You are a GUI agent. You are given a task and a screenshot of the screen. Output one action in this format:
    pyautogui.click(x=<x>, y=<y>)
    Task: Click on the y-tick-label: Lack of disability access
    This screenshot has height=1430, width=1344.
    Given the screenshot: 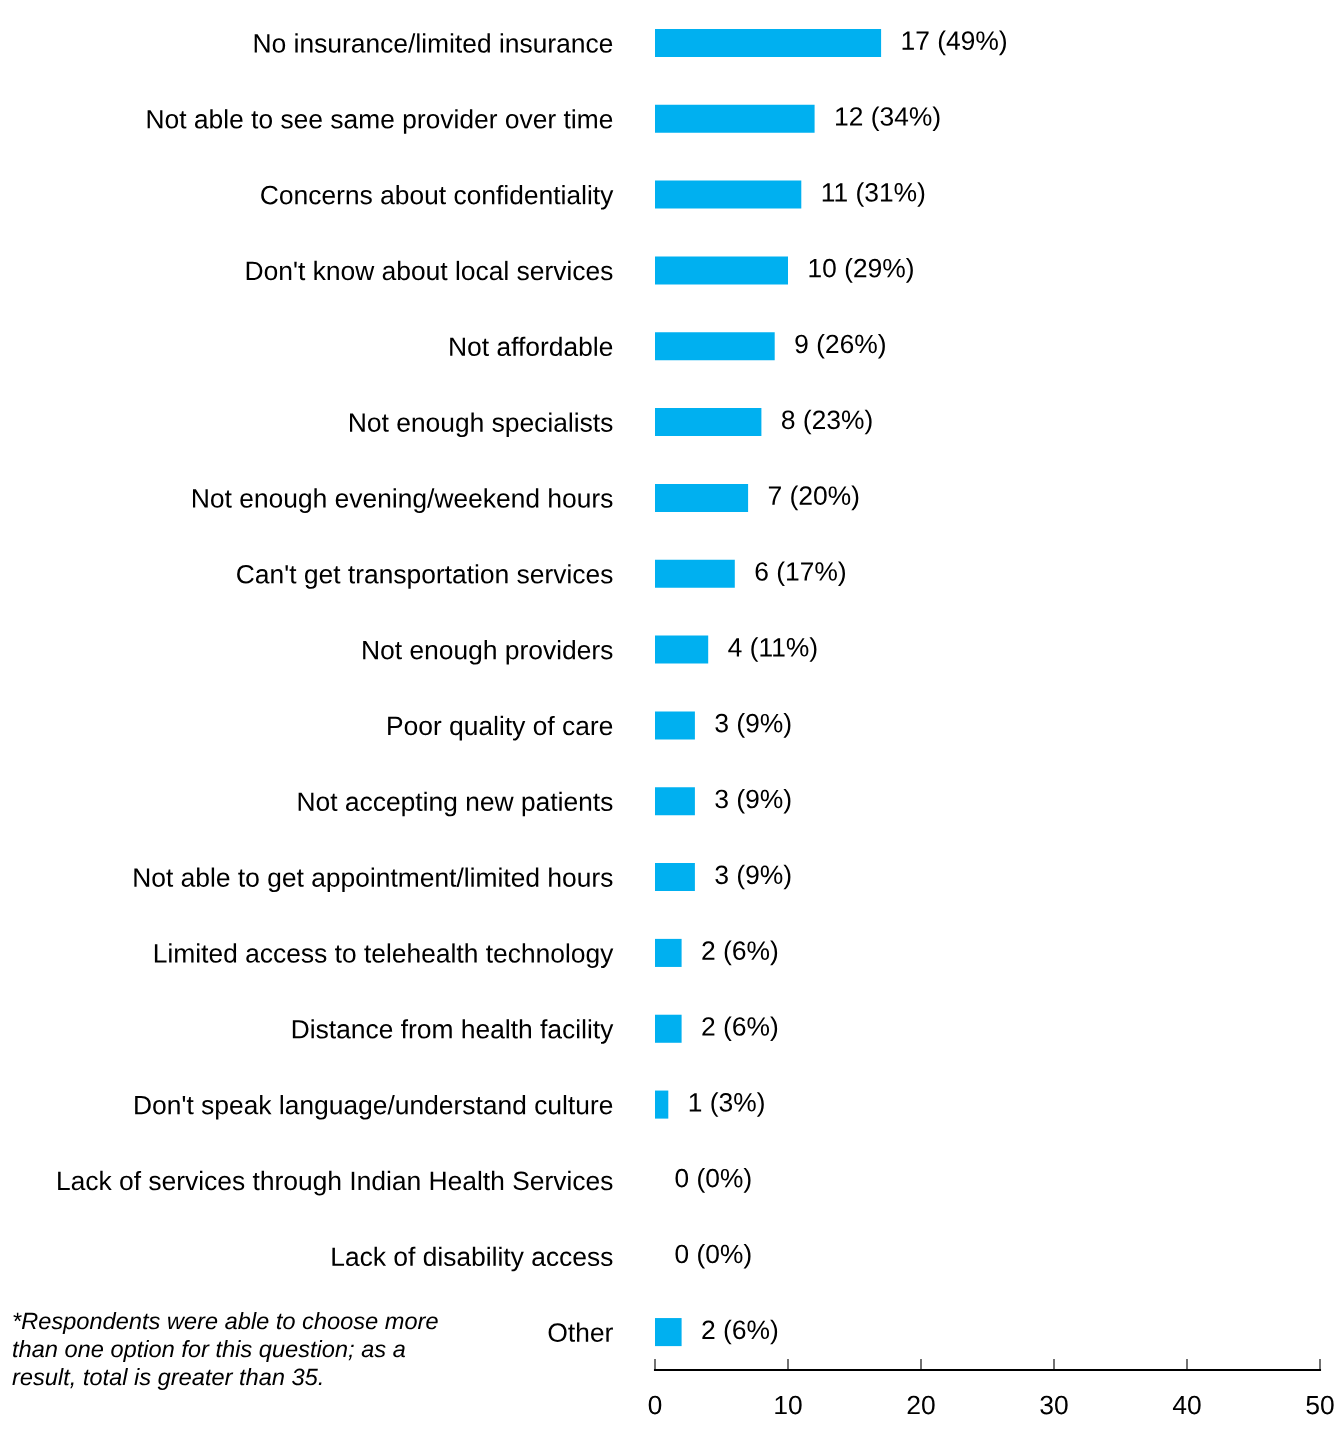 What is the action you would take?
    pyautogui.click(x=472, y=1259)
    